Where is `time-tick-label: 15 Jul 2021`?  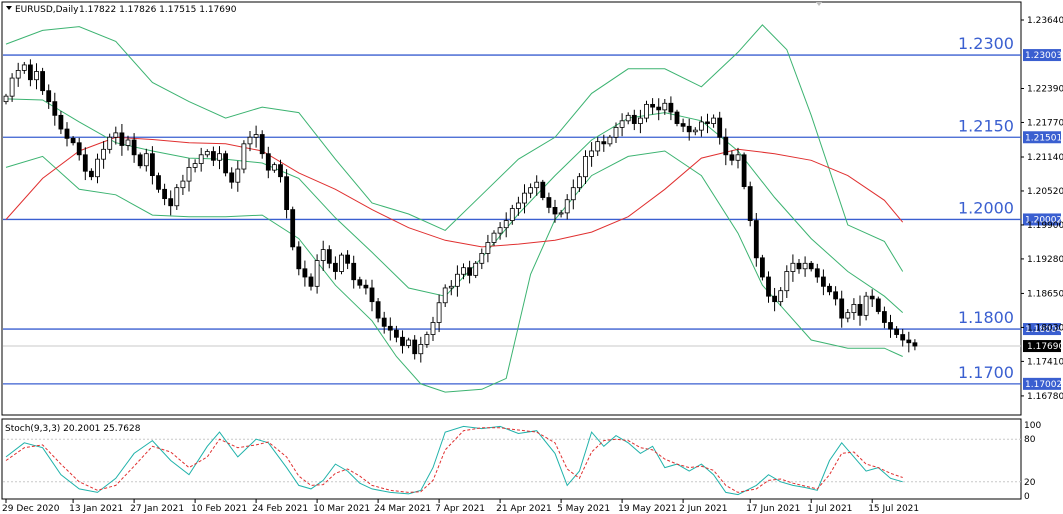 time-tick-label: 15 Jul 2021 is located at coordinates (893, 509).